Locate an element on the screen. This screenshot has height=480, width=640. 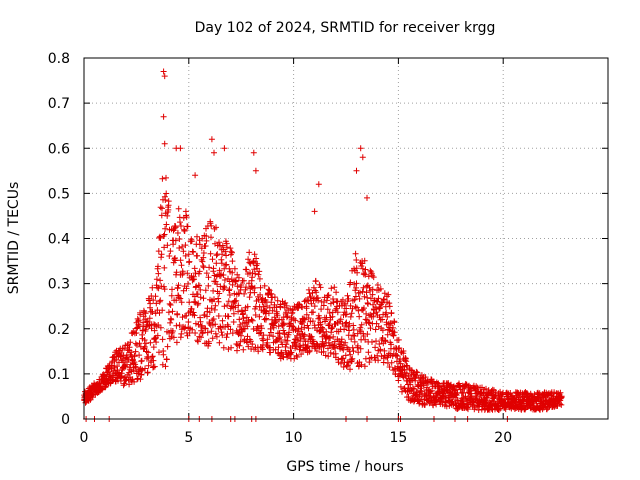
y-axis-label: SRMTID / TECUs is located at coordinates (14, 238).